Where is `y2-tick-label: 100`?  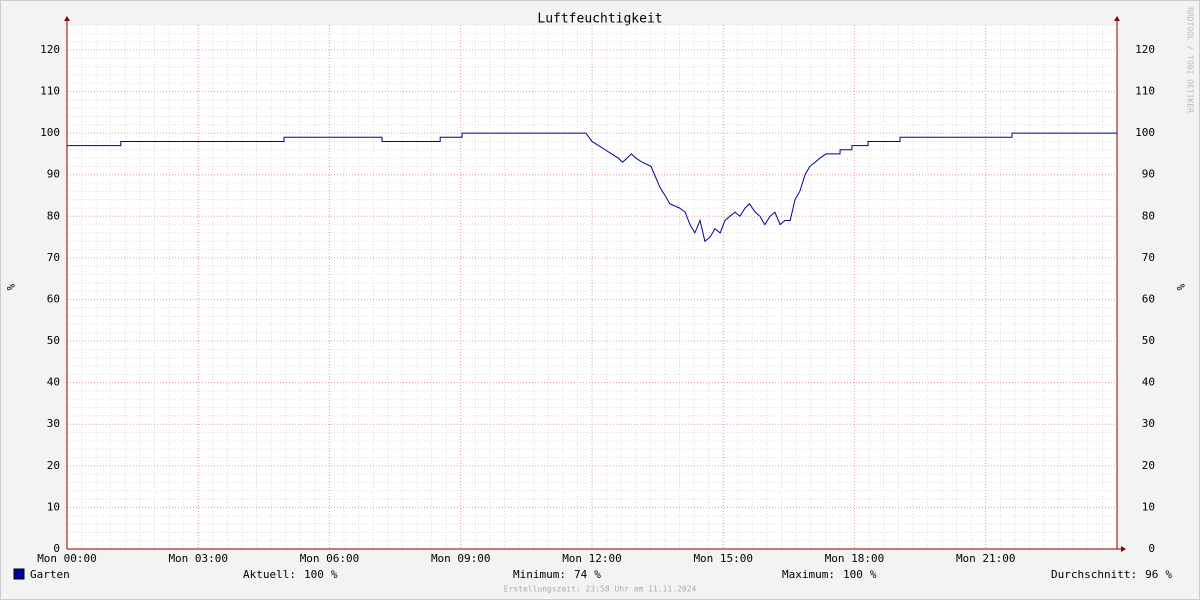
y2-tick-label: 100 is located at coordinates (1145, 132).